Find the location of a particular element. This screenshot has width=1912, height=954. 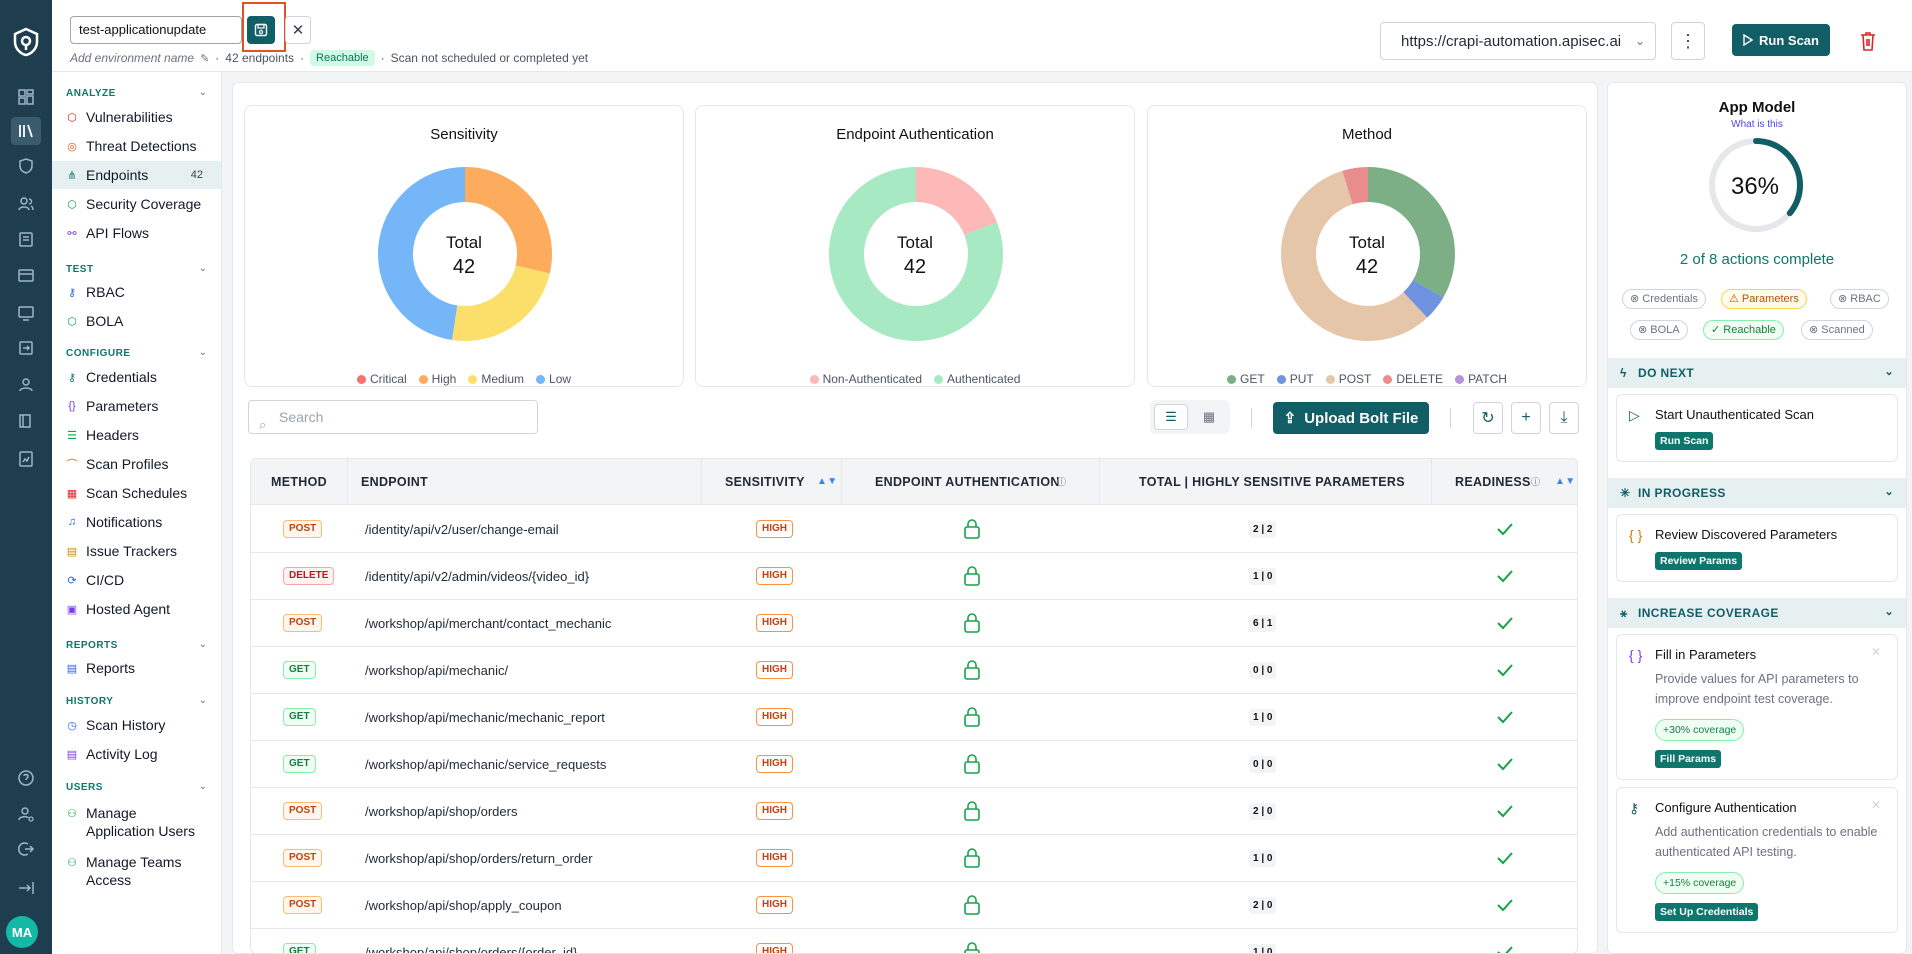

user-settings-icon is located at coordinates (26, 814).